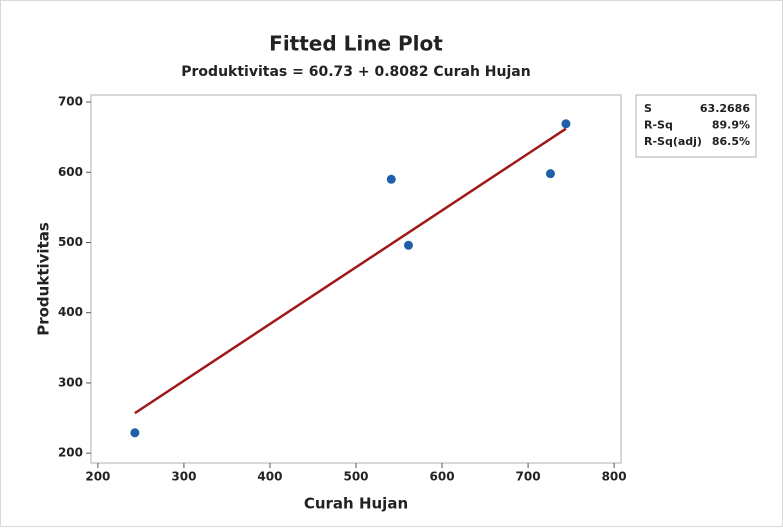 This screenshot has width=783, height=531. What do you see at coordinates (70, 382) in the screenshot?
I see `y-tick-label: 300` at bounding box center [70, 382].